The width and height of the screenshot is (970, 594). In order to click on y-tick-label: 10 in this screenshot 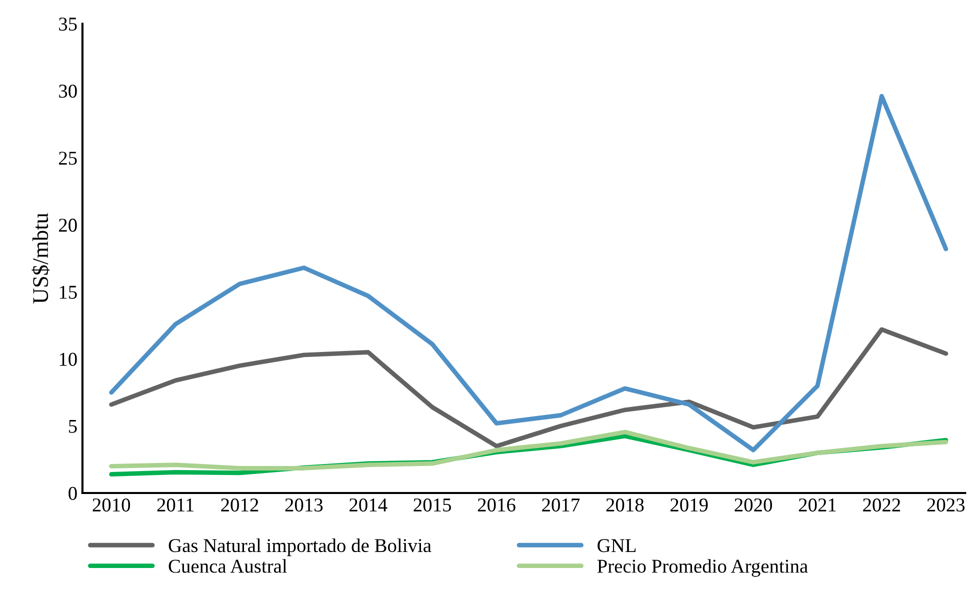, I will do `click(68, 359)`.